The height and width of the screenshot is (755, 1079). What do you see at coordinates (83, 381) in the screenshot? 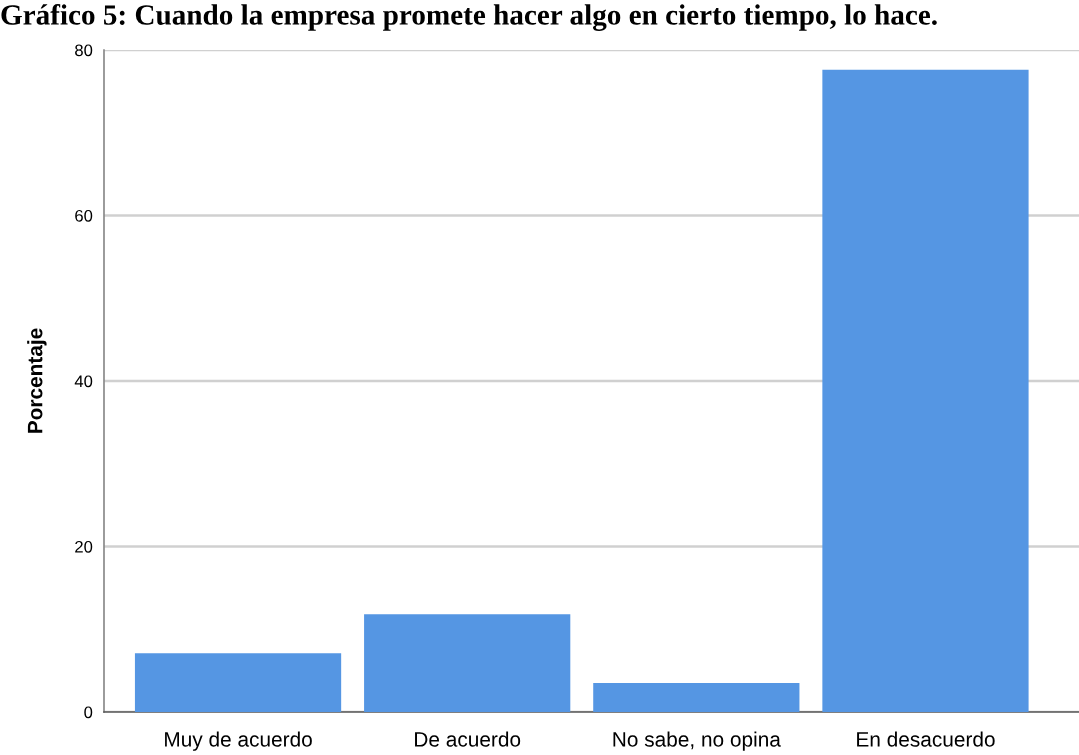
I see `y-tick-label: 40` at bounding box center [83, 381].